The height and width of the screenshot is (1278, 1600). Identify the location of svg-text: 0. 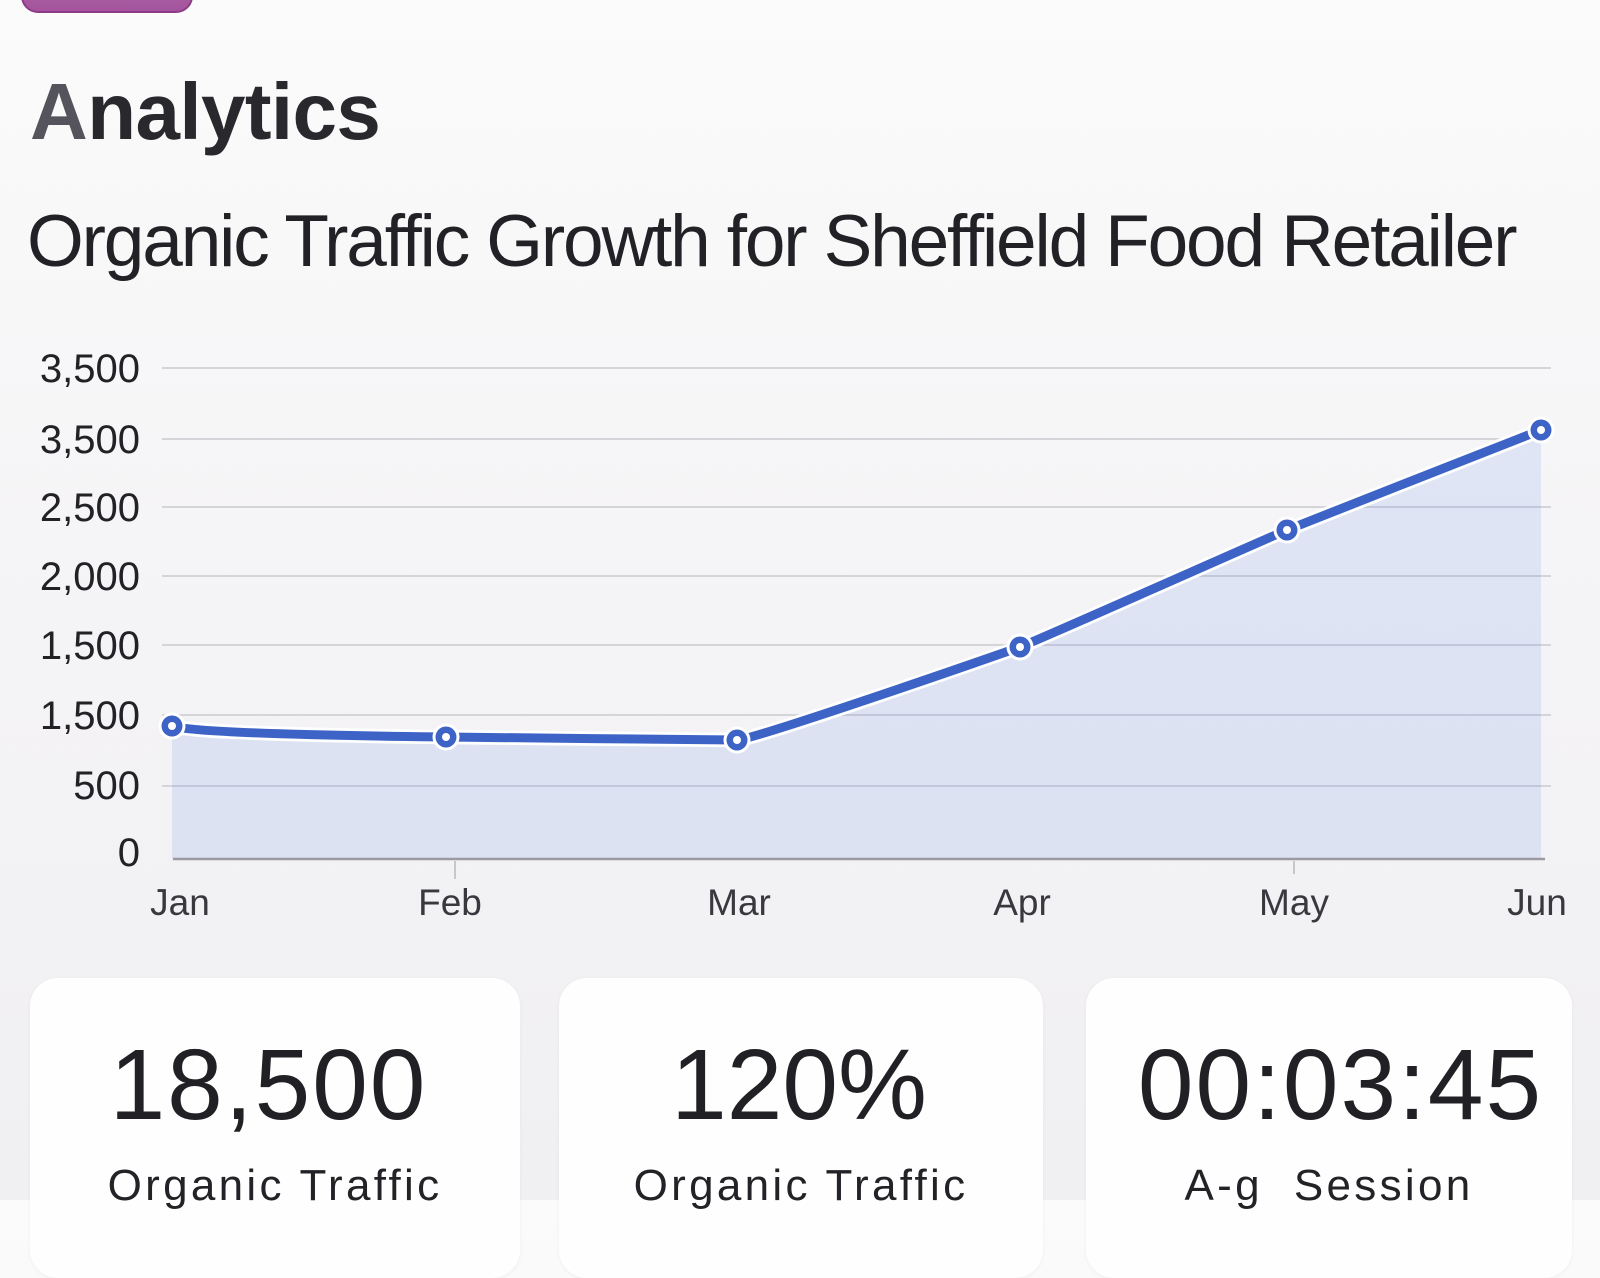
(129, 853).